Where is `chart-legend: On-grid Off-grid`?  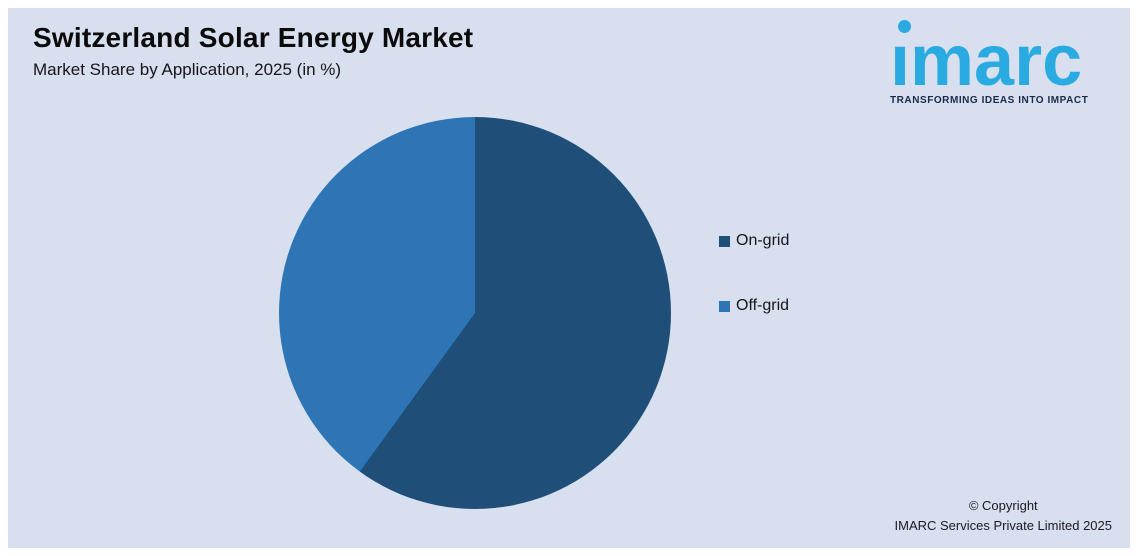
chart-legend: On-grid Off-grid is located at coordinates (754, 273).